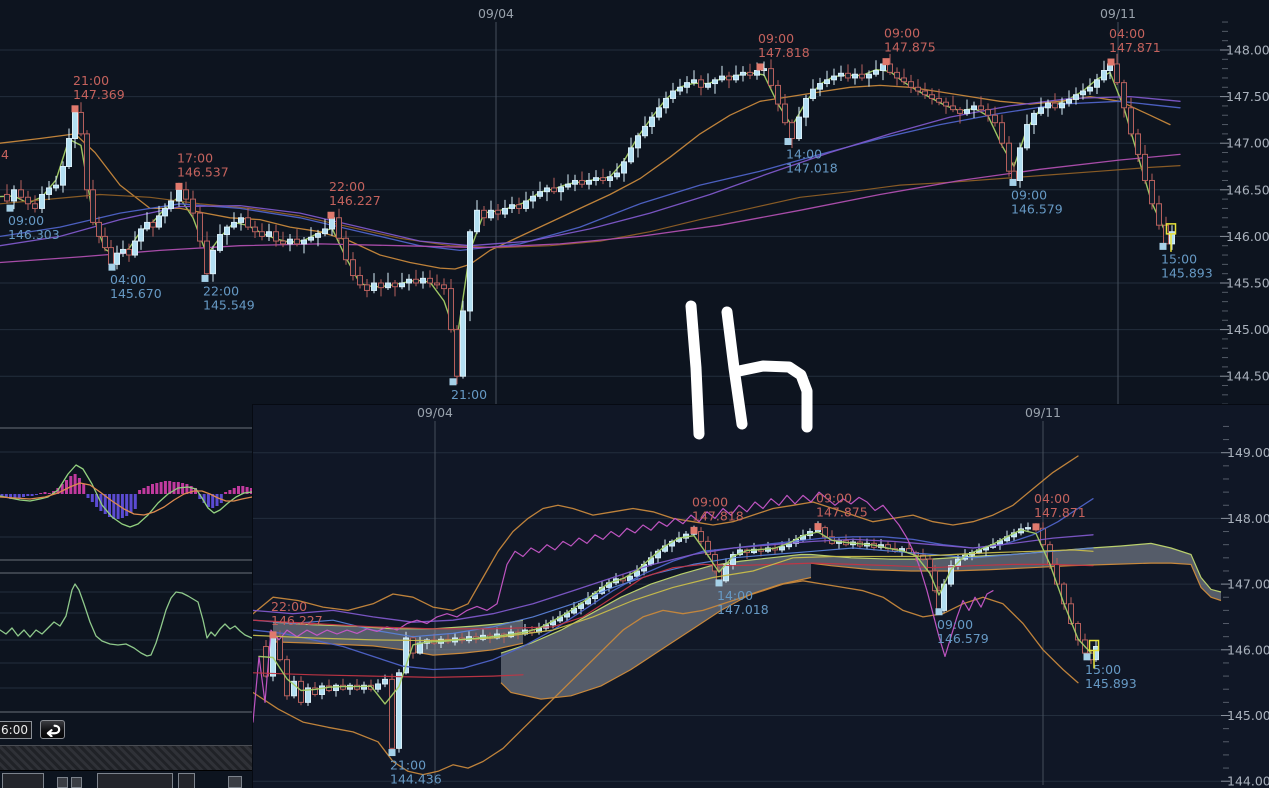  Describe the element at coordinates (1248, 584) in the screenshot. I see `chart-label: 147.00` at that location.